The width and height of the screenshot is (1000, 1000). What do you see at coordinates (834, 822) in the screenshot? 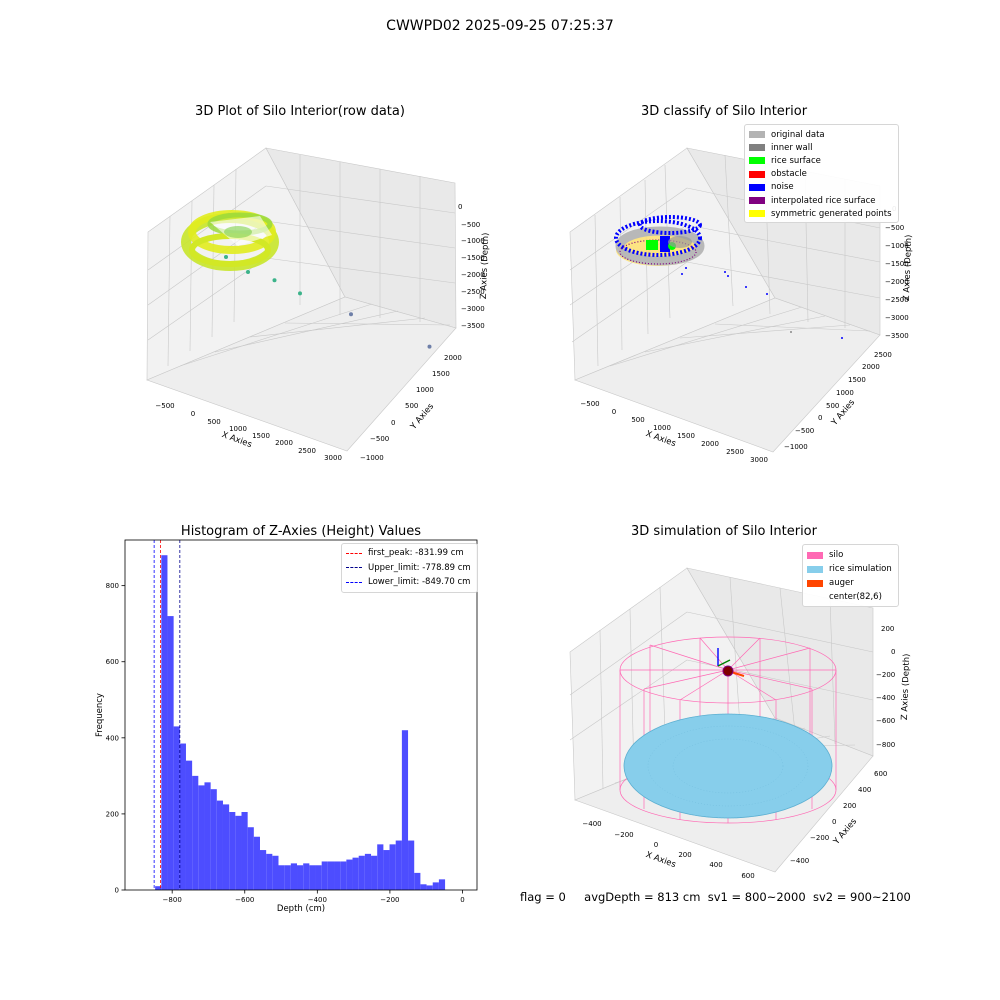
I see `simulation-y-tick: 0` at bounding box center [834, 822].